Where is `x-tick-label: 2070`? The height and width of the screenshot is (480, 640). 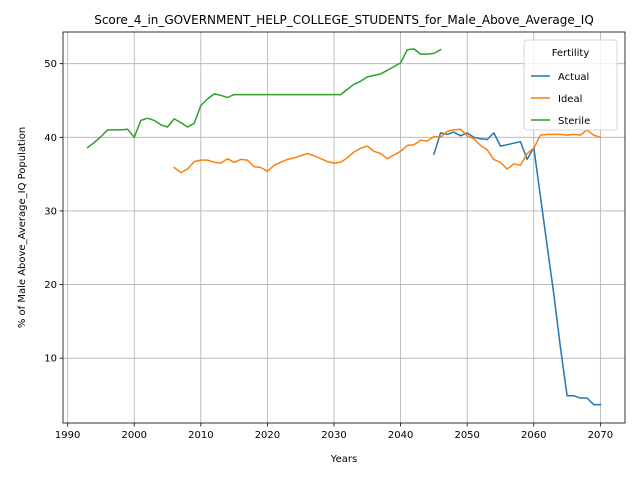 x-tick-label: 2070 is located at coordinates (600, 435).